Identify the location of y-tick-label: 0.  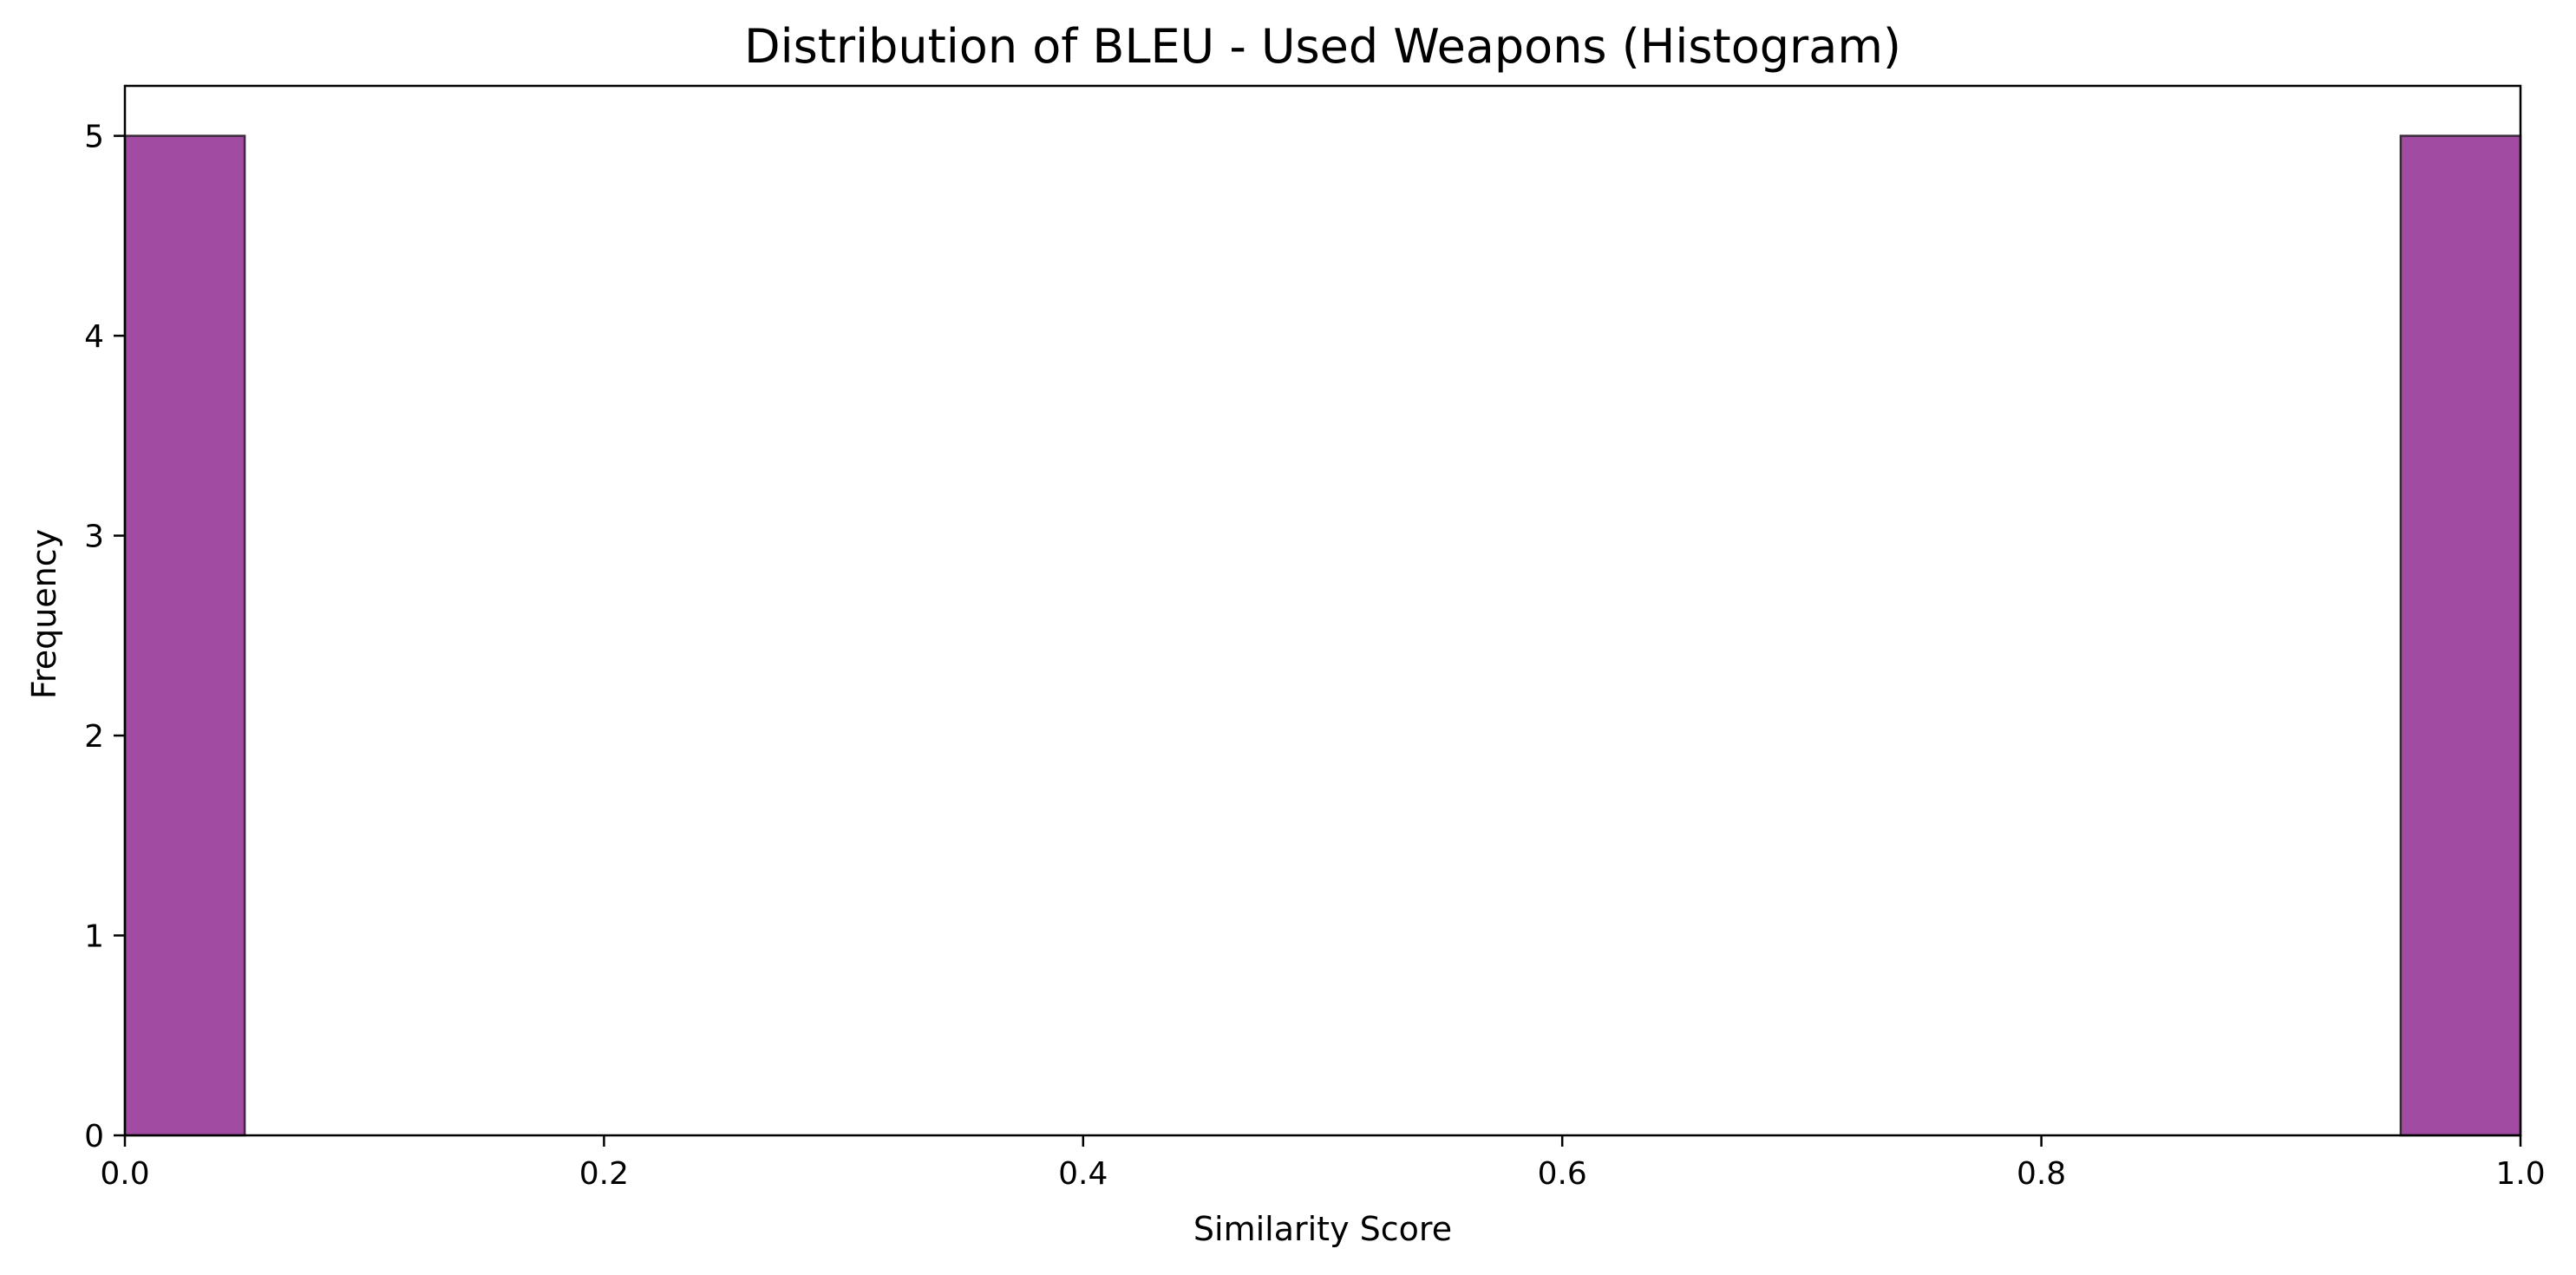
(94, 1136).